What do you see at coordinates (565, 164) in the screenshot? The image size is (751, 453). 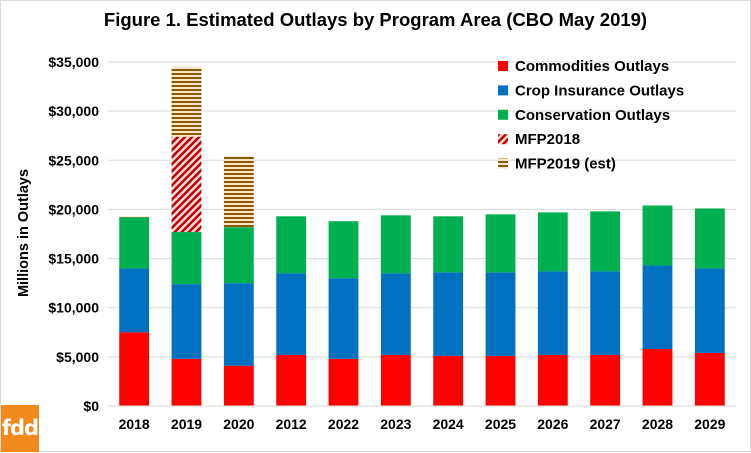 I see `legend-label: MFP2019 (est)` at bounding box center [565, 164].